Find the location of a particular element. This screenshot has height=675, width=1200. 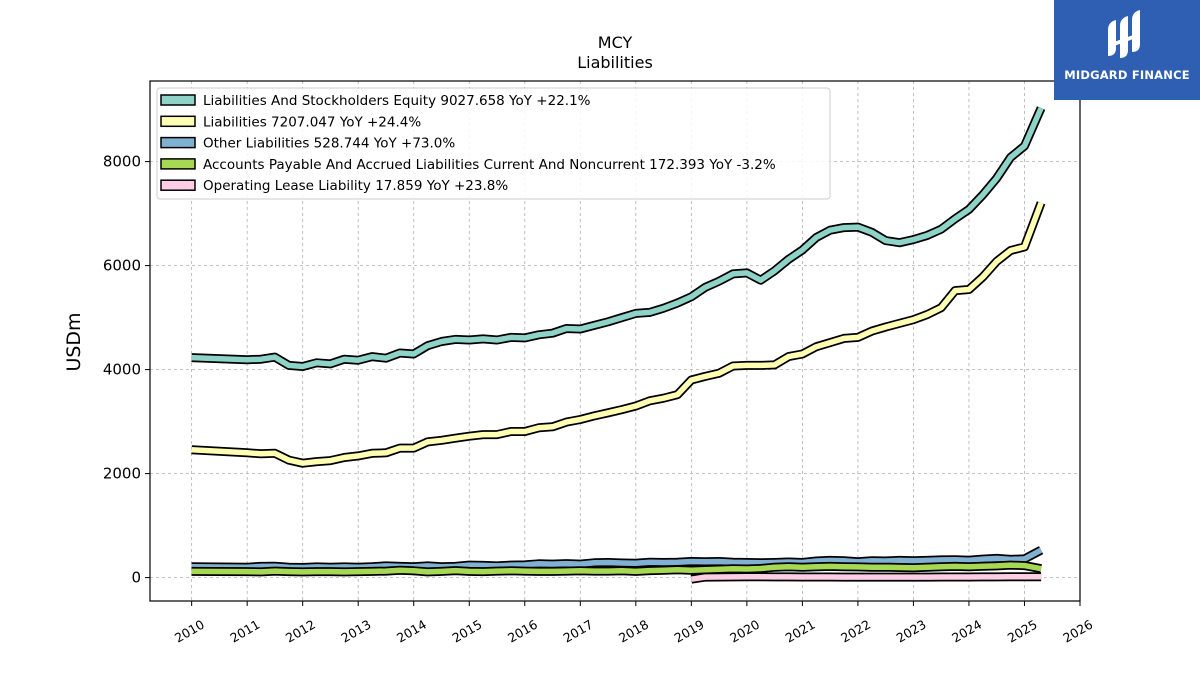

x-tick-label: 2017 is located at coordinates (578, 631).